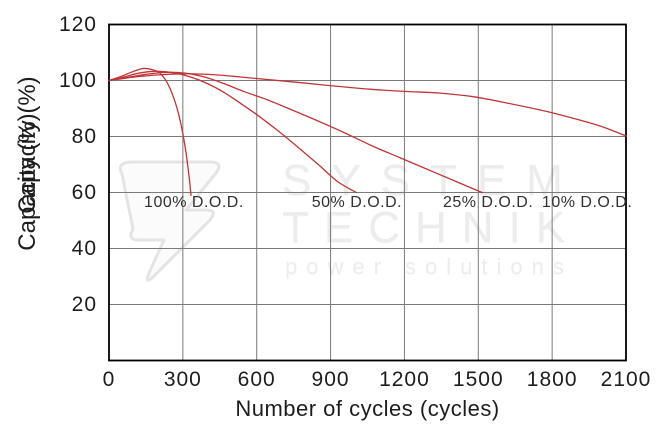 This screenshot has width=670, height=427. What do you see at coordinates (233, 132) in the screenshot?
I see `curve-50-d-o-d-` at bounding box center [233, 132].